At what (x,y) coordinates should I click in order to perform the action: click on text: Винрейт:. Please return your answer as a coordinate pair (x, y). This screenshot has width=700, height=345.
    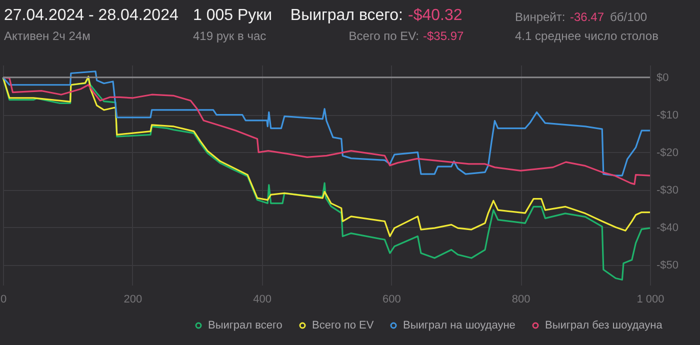
    Looking at the image, I should click on (540, 17).